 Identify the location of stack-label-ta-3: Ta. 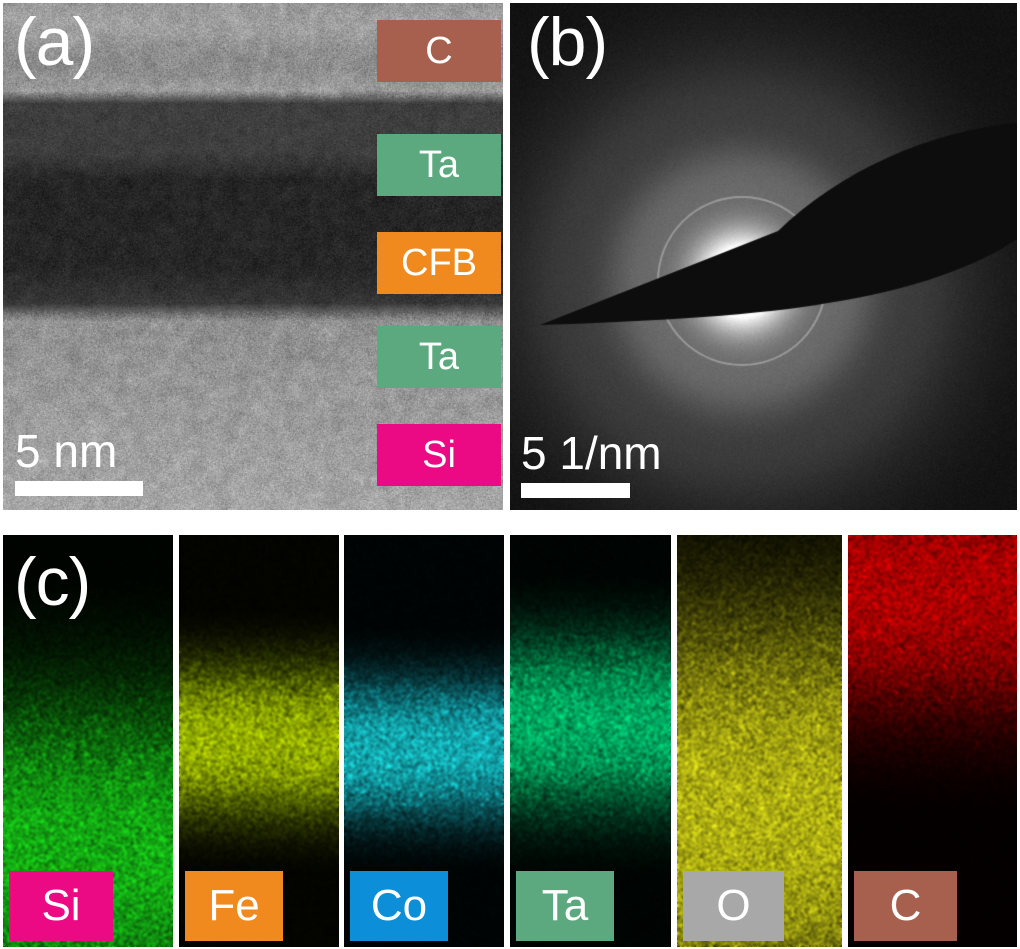
(439, 357).